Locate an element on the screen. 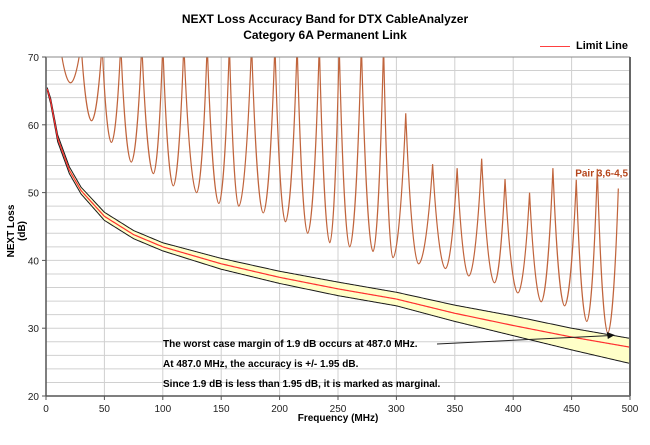  x-tick-label: 450 is located at coordinates (571, 409).